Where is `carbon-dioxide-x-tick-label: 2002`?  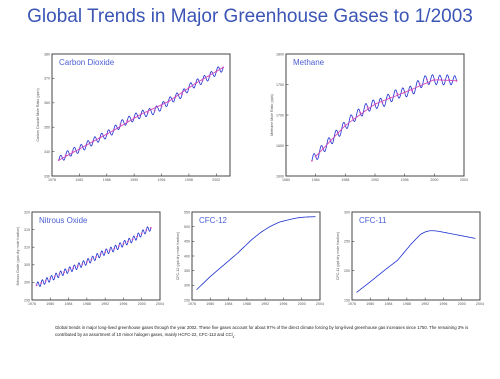 carbon-dioxide-x-tick-label: 2002 is located at coordinates (216, 180).